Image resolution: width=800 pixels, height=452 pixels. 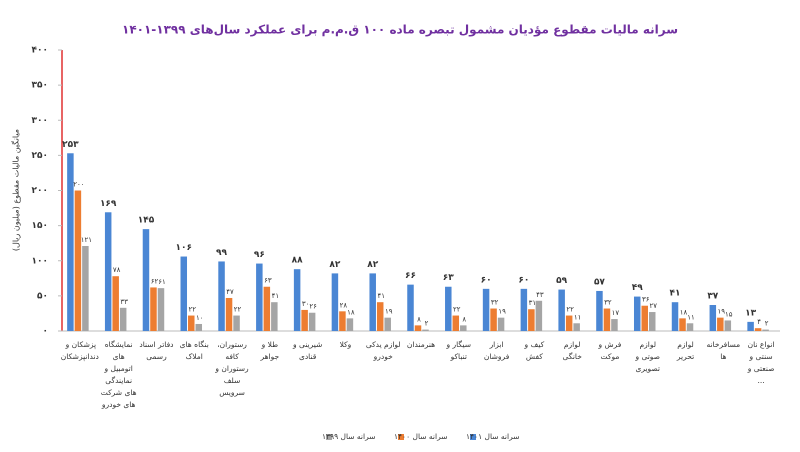 What do you see at coordinates (46, 332) in the screenshot?
I see `y-tick-label: ۰` at bounding box center [46, 332].